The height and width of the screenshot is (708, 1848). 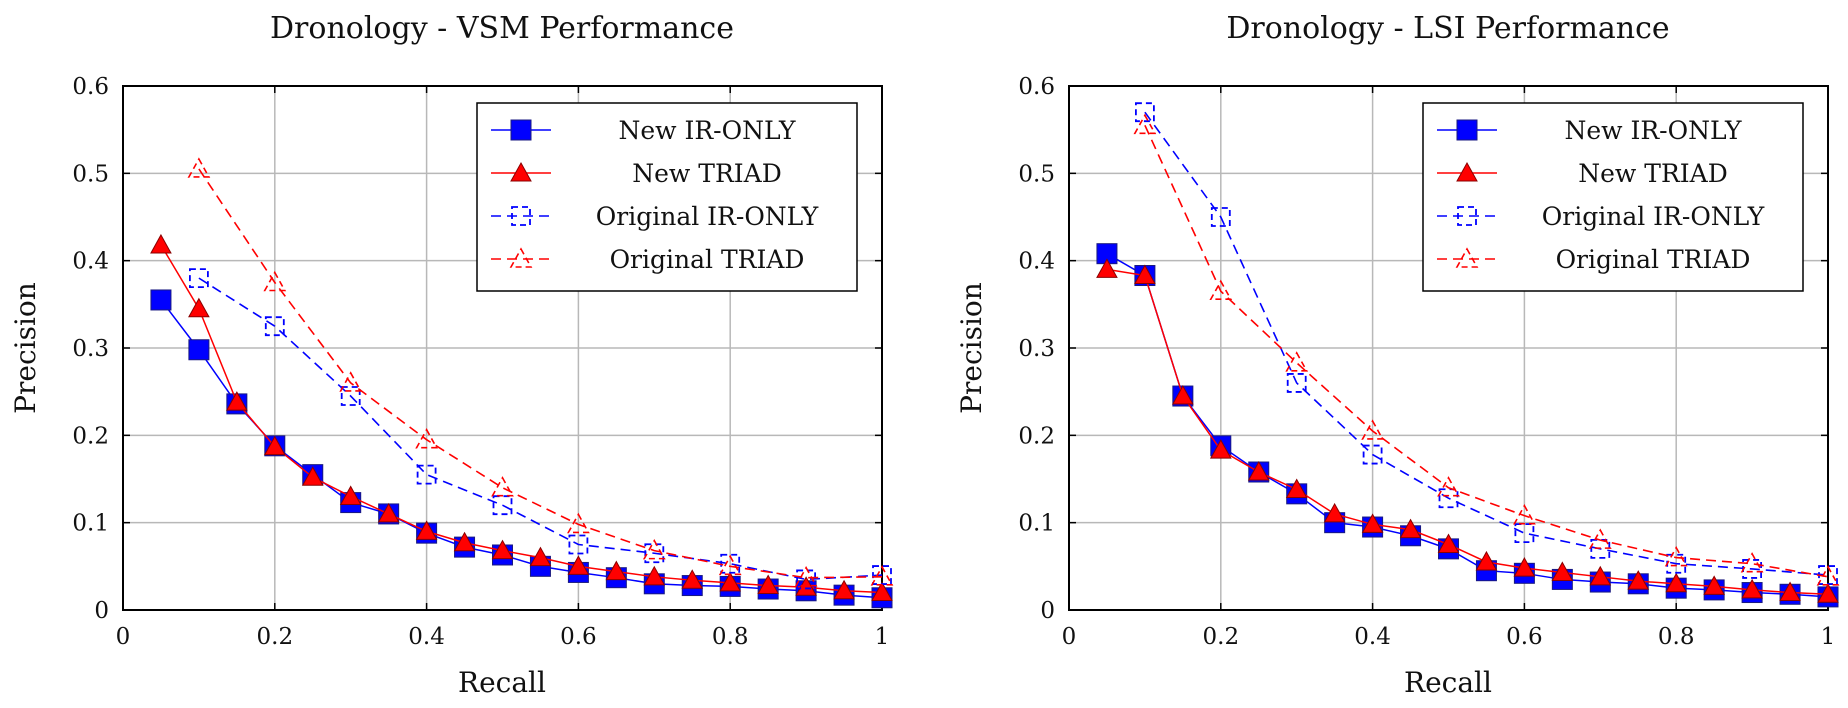 What do you see at coordinates (101, 611) in the screenshot?
I see `y-tick-label: 0` at bounding box center [101, 611].